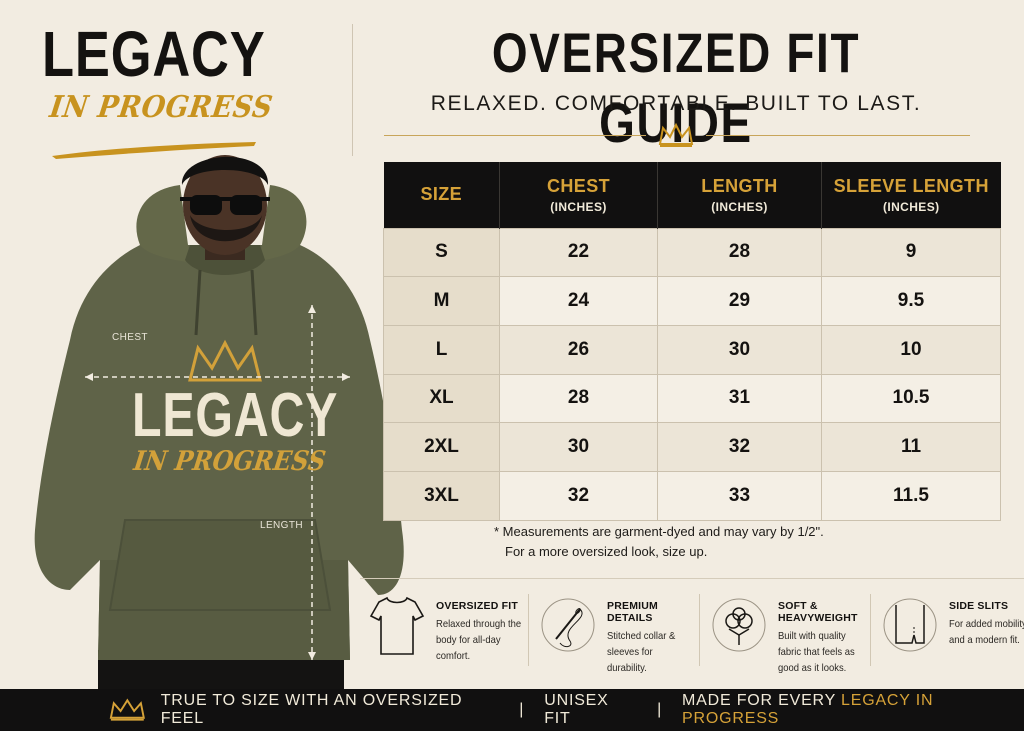  Describe the element at coordinates (676, 87) in the screenshot. I see `page-title: OVERSIZED FIT GUIDE` at that location.